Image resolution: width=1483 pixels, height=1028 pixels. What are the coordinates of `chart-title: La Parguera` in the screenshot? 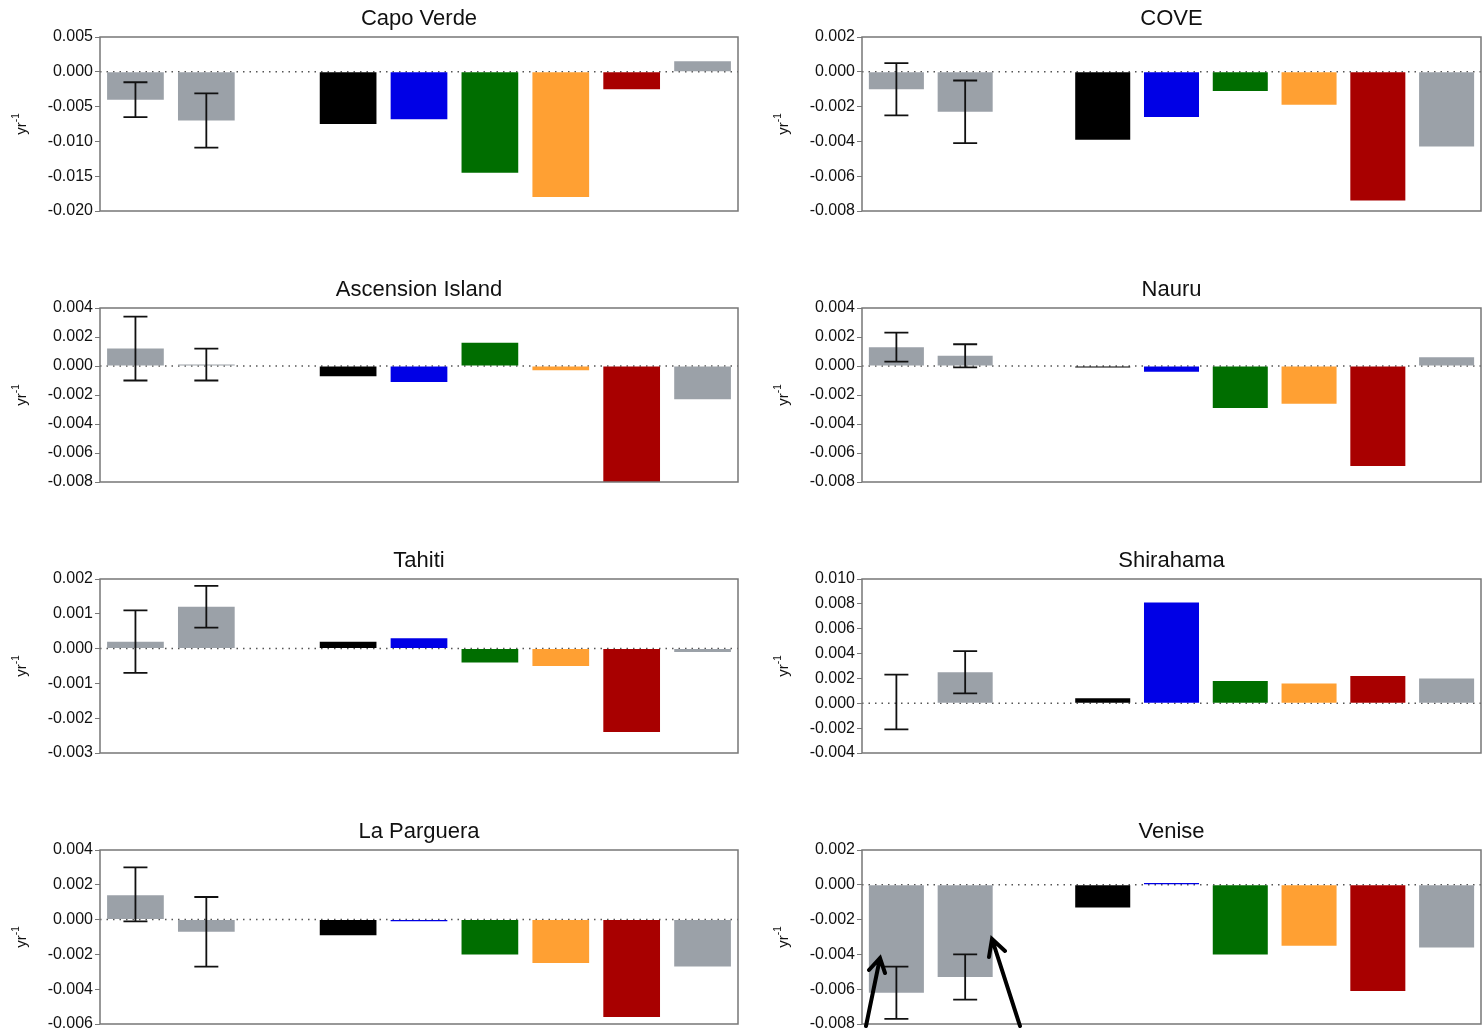 It's located at (419, 831).